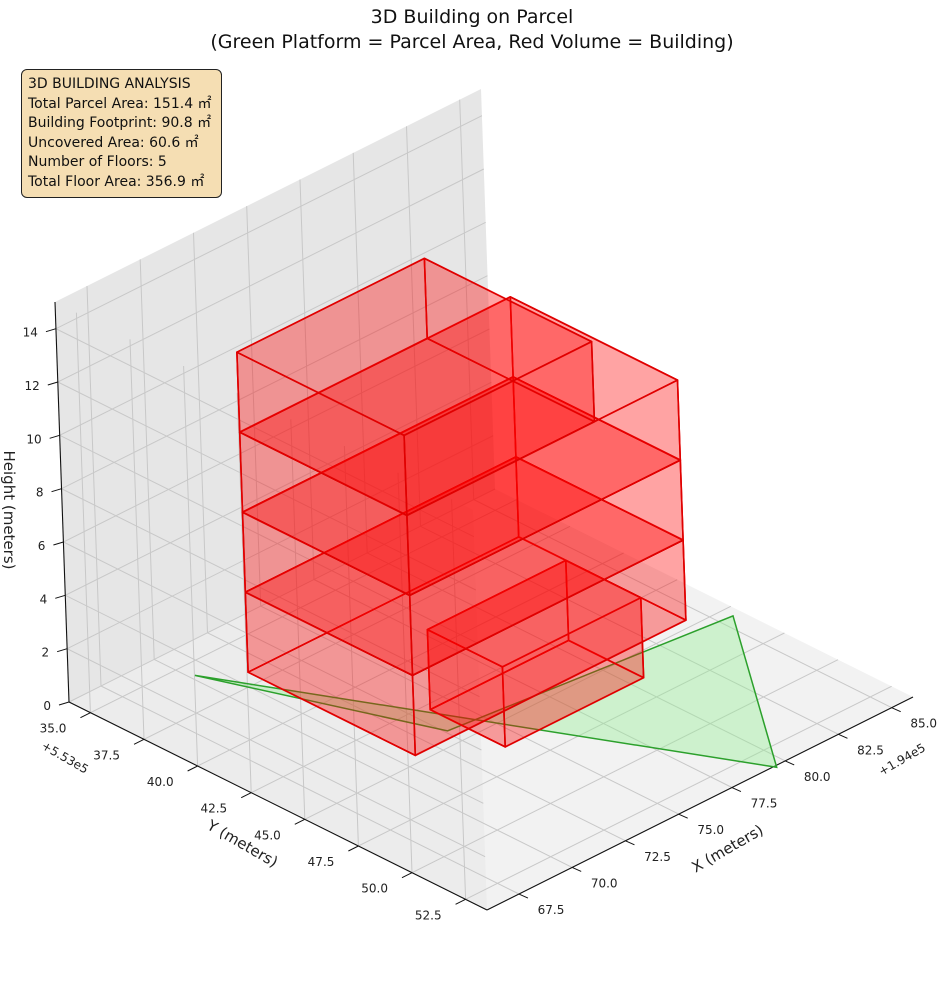 The width and height of the screenshot is (944, 992). I want to click on z-axis-label: Height (meters), so click(9, 510).